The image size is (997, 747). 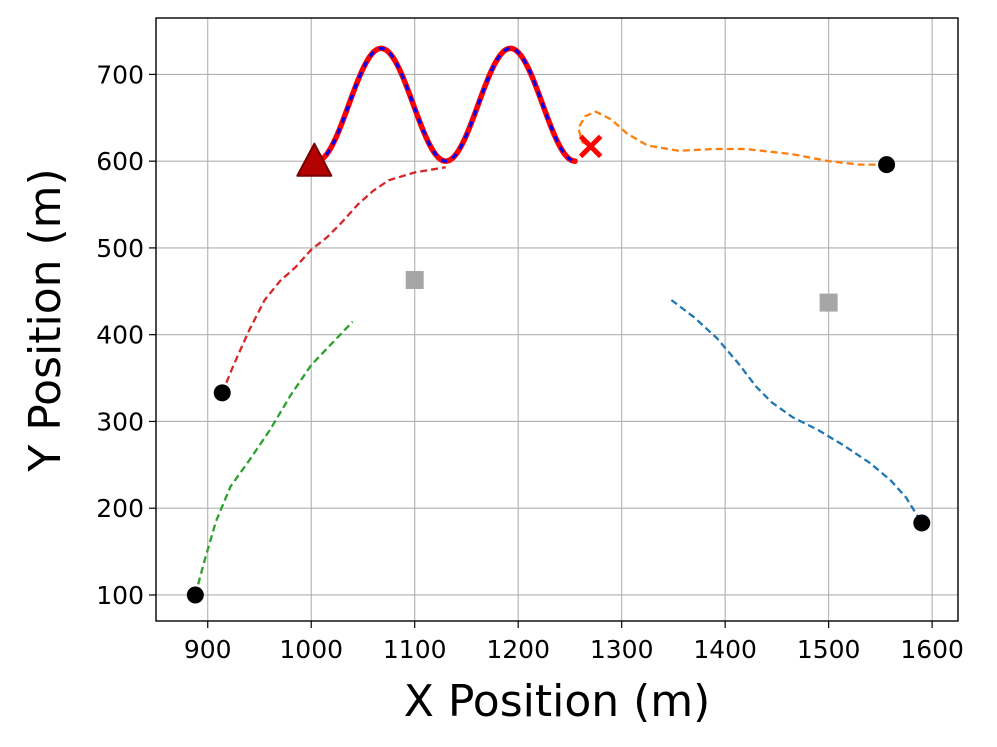 What do you see at coordinates (120, 508) in the screenshot?
I see `y-tick-label: 200` at bounding box center [120, 508].